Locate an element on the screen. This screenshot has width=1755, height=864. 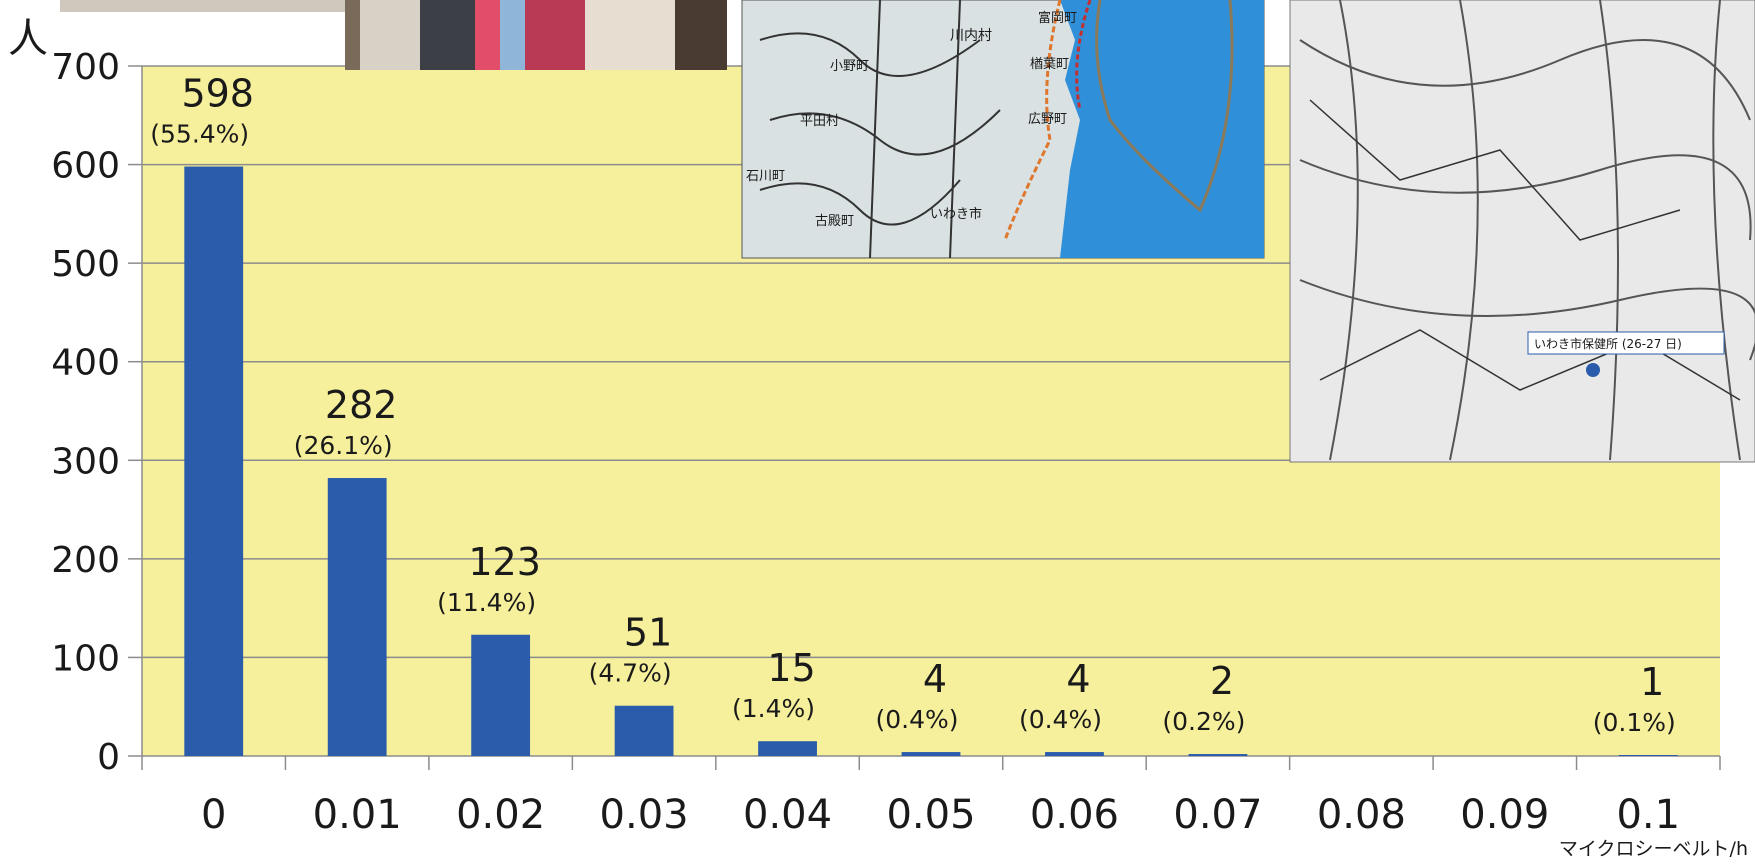
map-place-label: 小野町 is located at coordinates (849, 66).